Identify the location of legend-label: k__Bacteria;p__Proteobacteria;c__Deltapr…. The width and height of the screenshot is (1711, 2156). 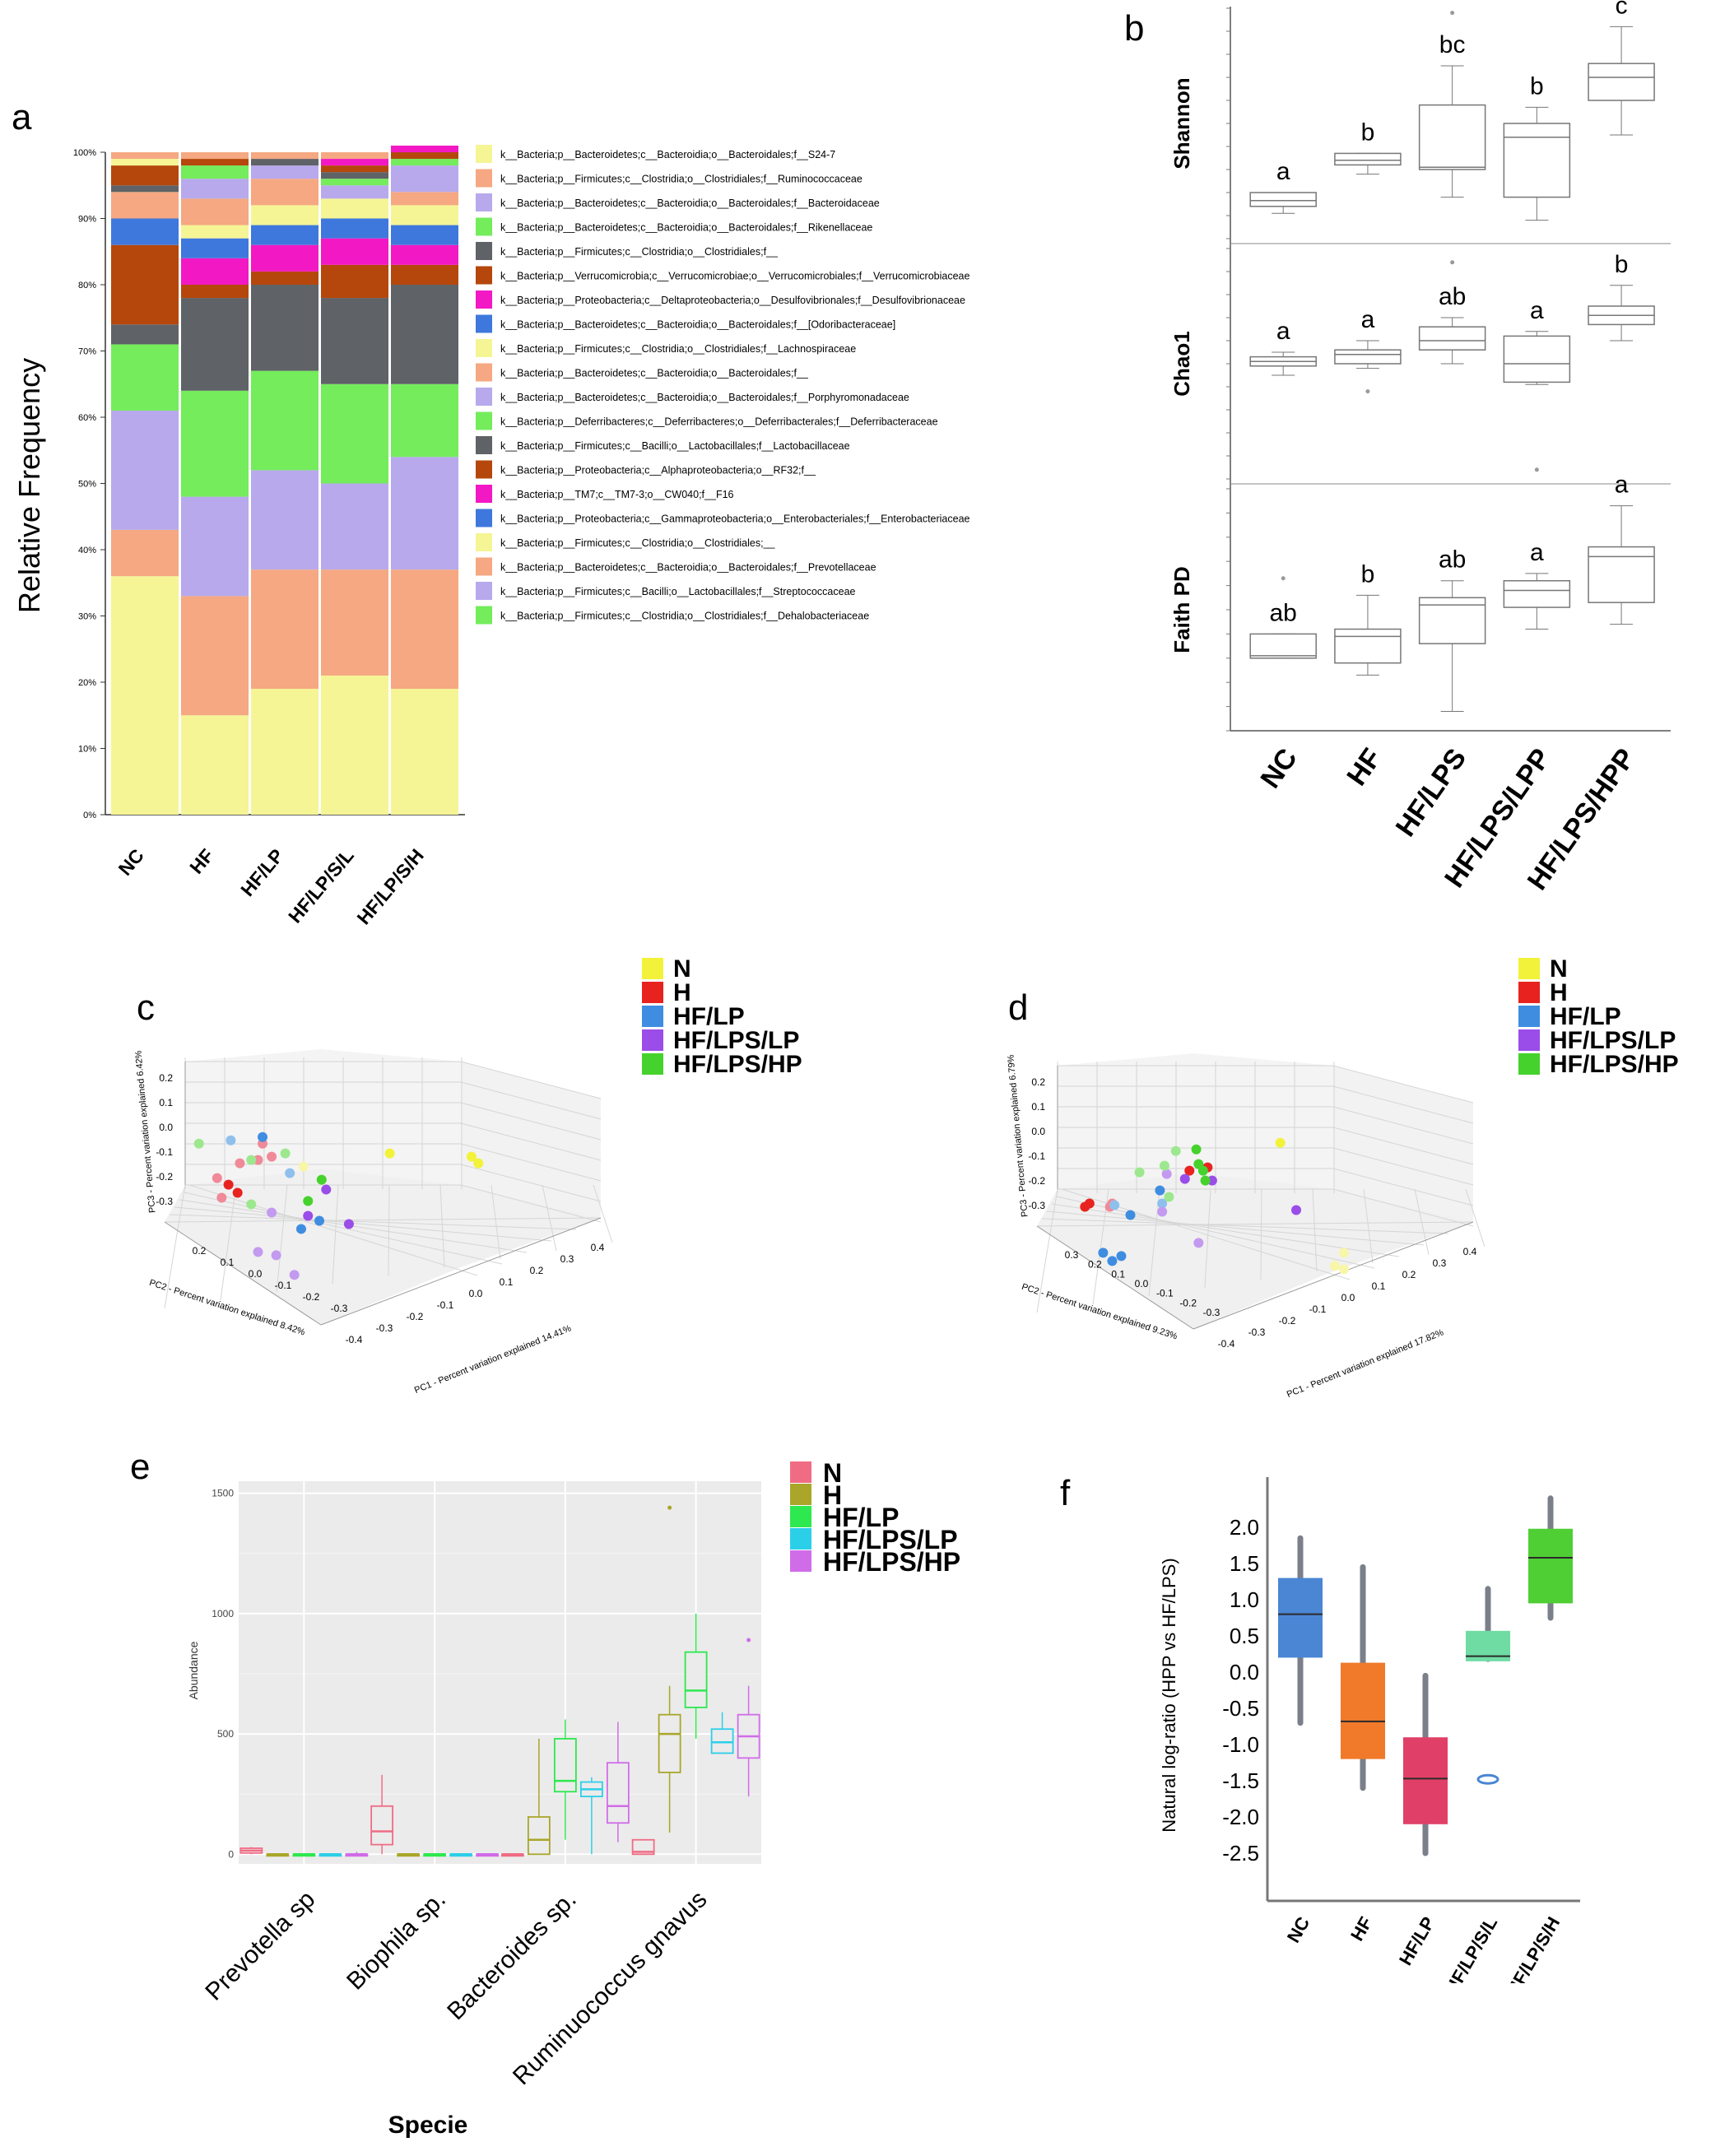
(732, 300).